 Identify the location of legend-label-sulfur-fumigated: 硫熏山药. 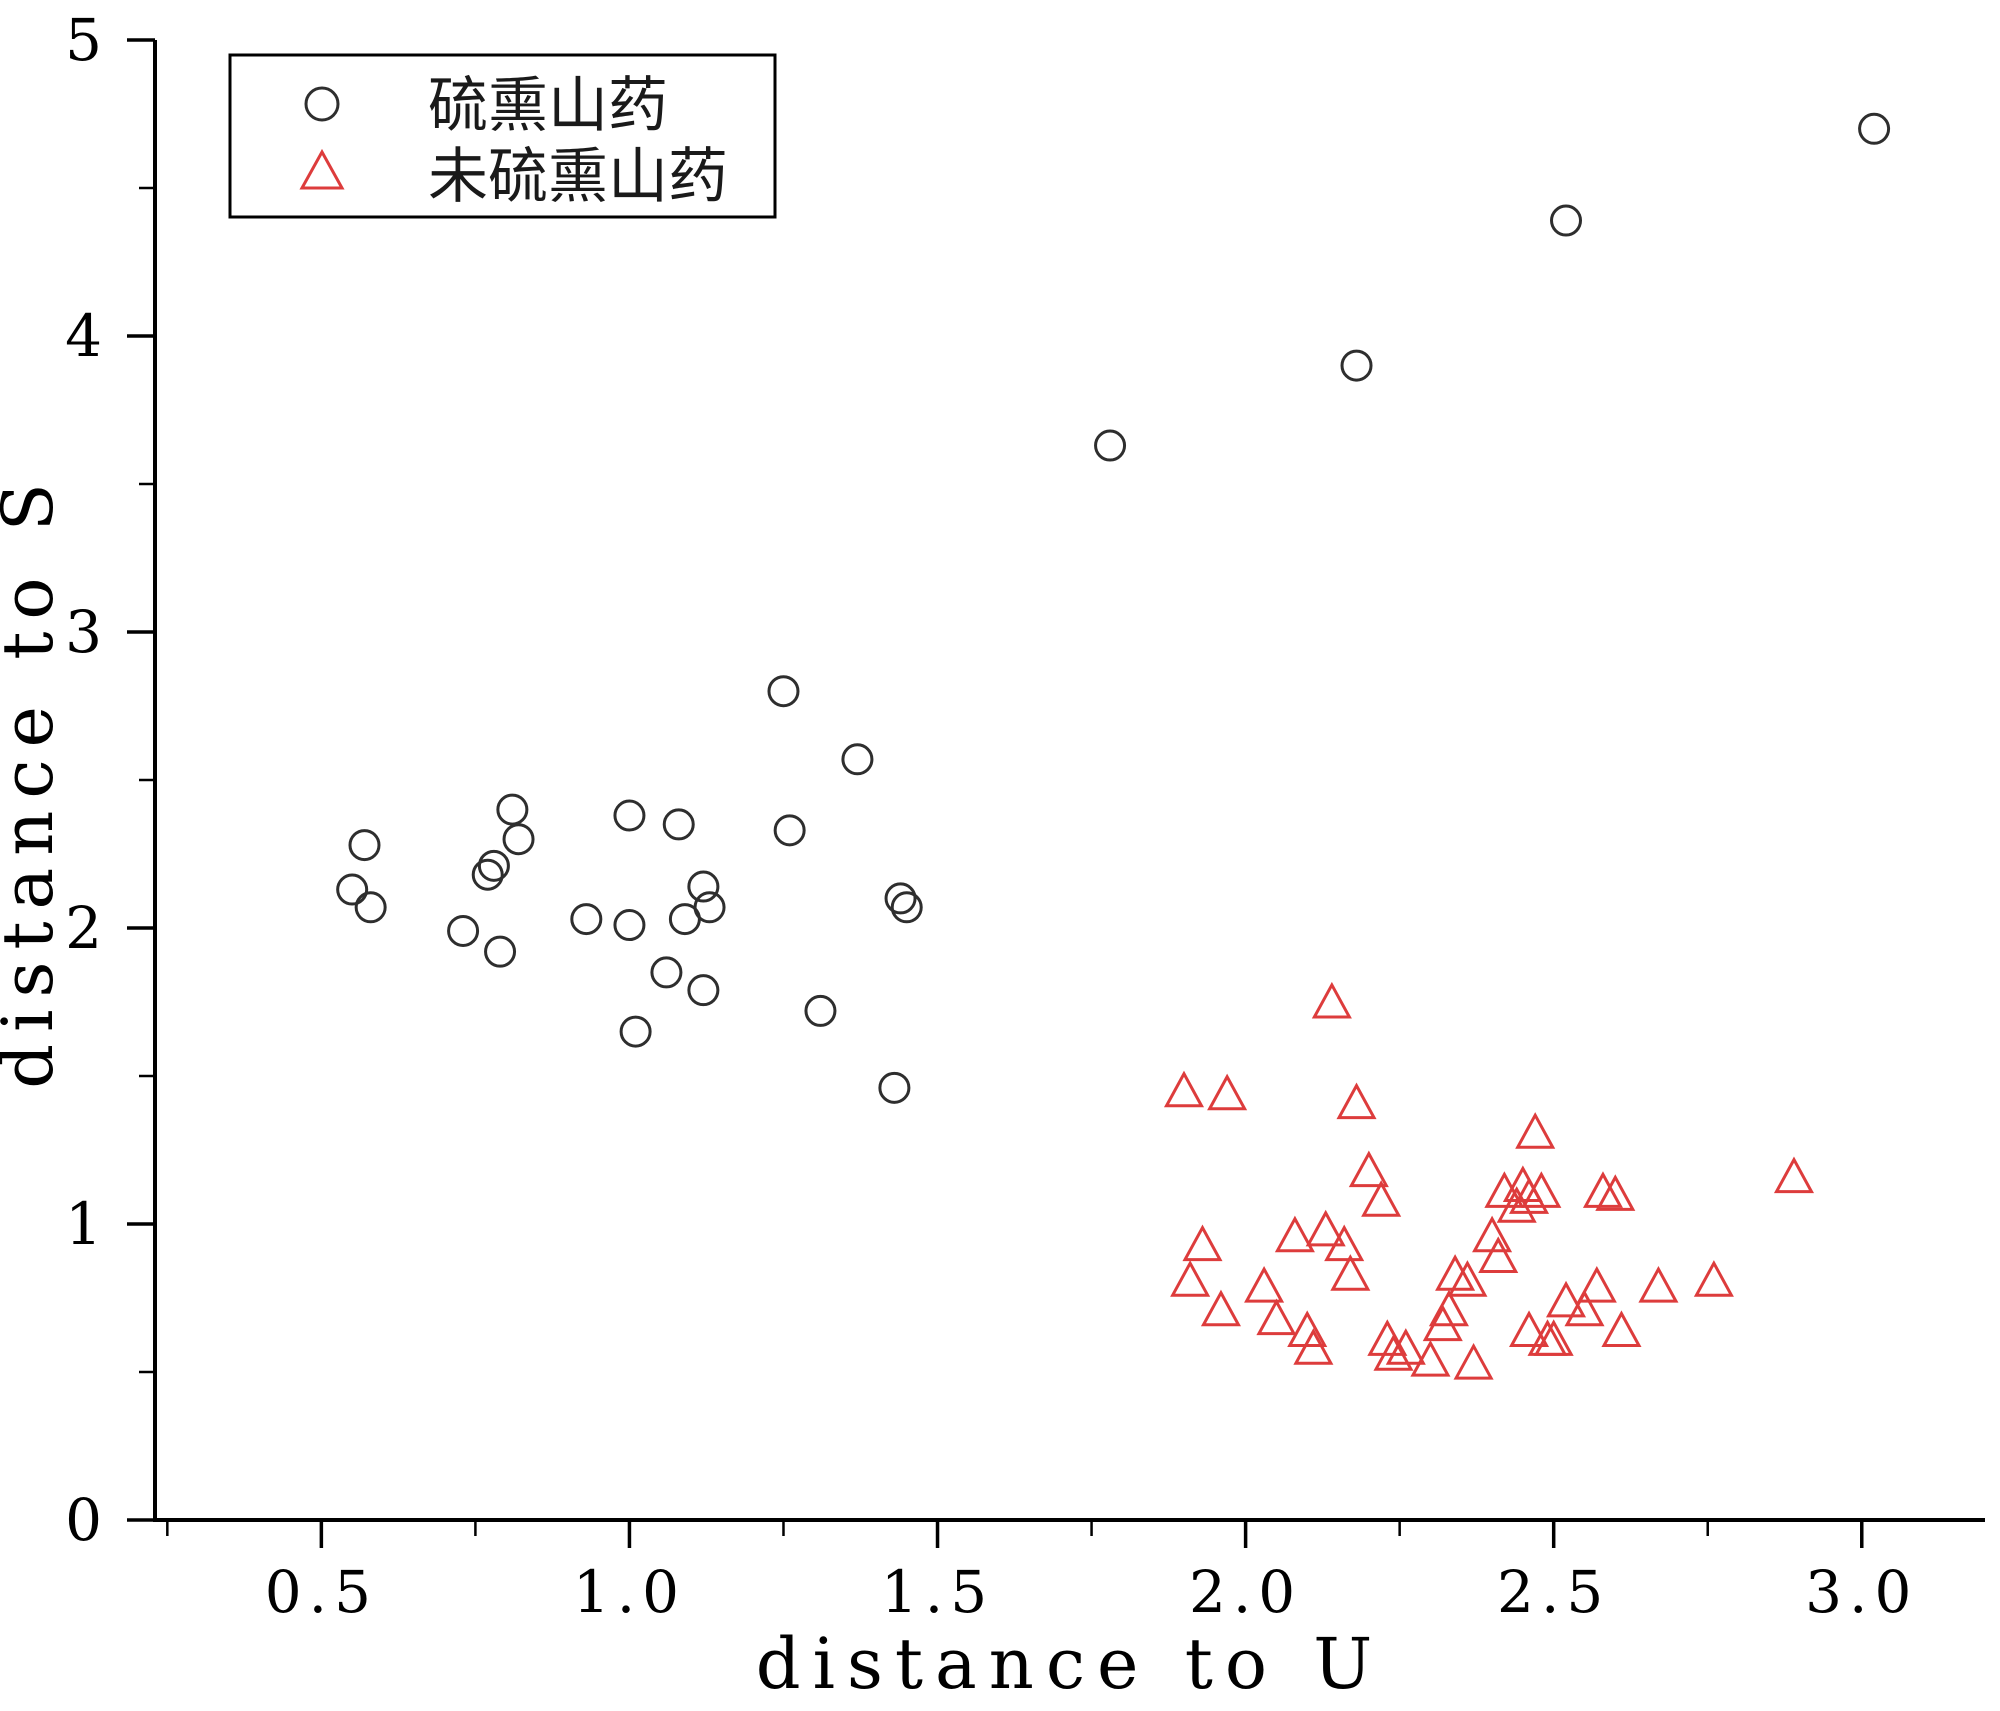
(548, 106).